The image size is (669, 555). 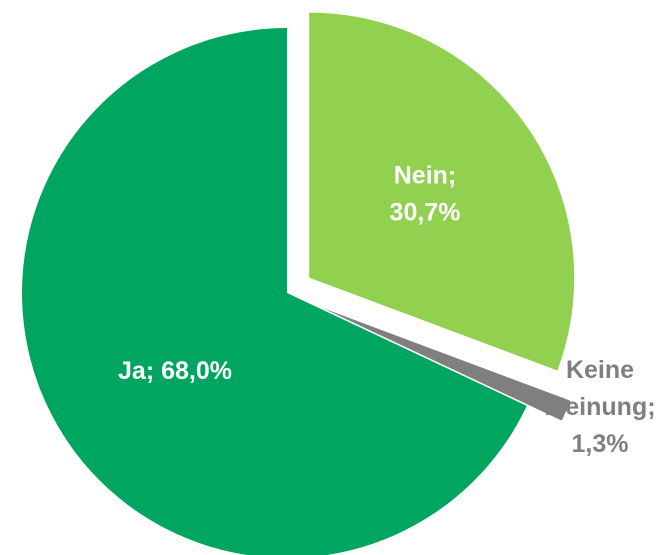 What do you see at coordinates (425, 175) in the screenshot?
I see `data-label-line: Nein;` at bounding box center [425, 175].